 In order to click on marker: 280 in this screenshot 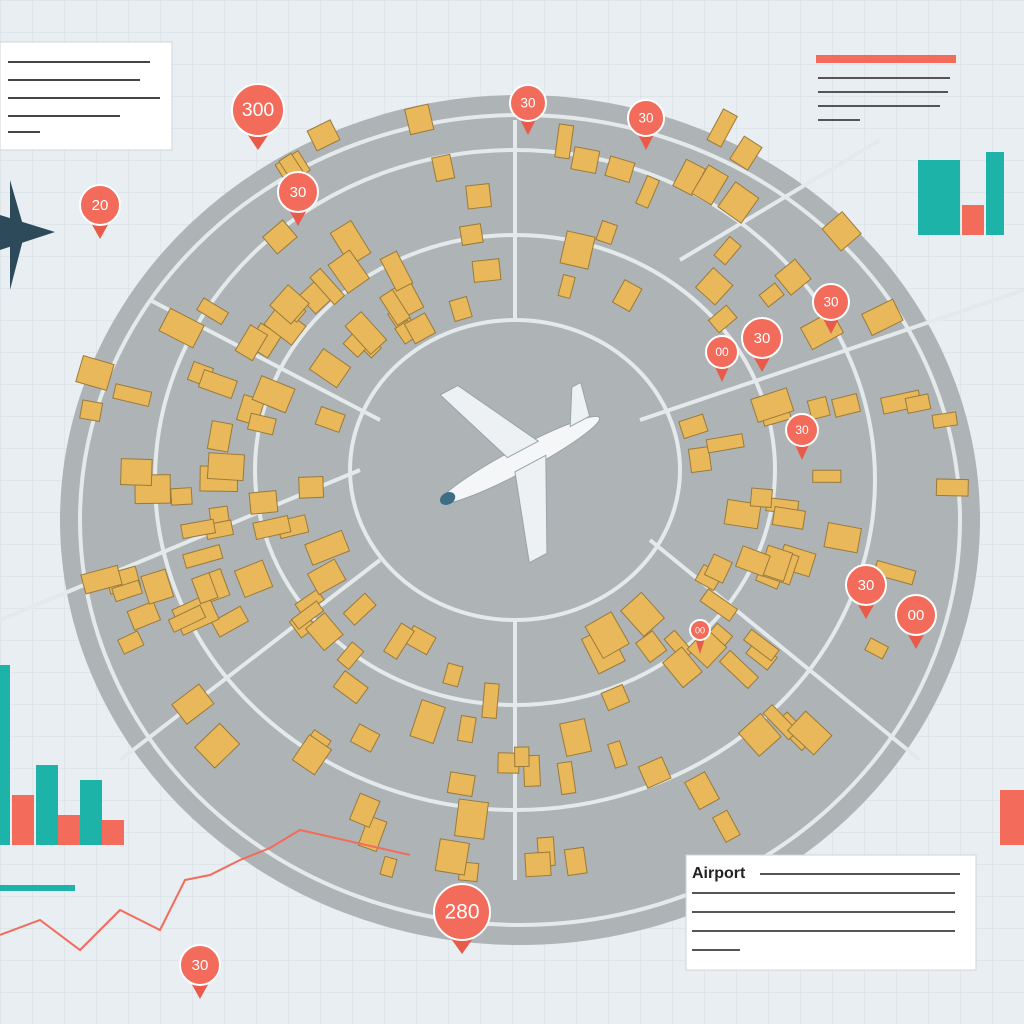, I will do `click(462, 918)`.